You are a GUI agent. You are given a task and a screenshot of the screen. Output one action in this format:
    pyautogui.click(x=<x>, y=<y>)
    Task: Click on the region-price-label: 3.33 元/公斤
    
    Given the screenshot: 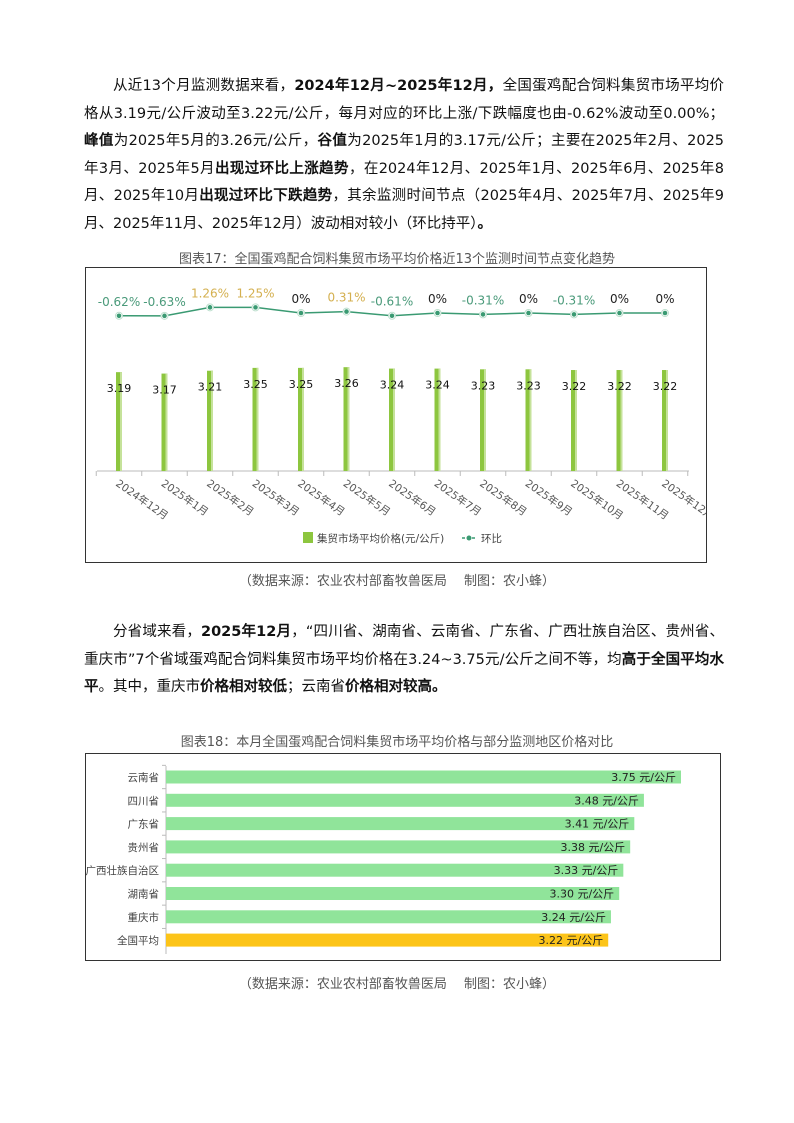 What is the action you would take?
    pyautogui.click(x=586, y=870)
    